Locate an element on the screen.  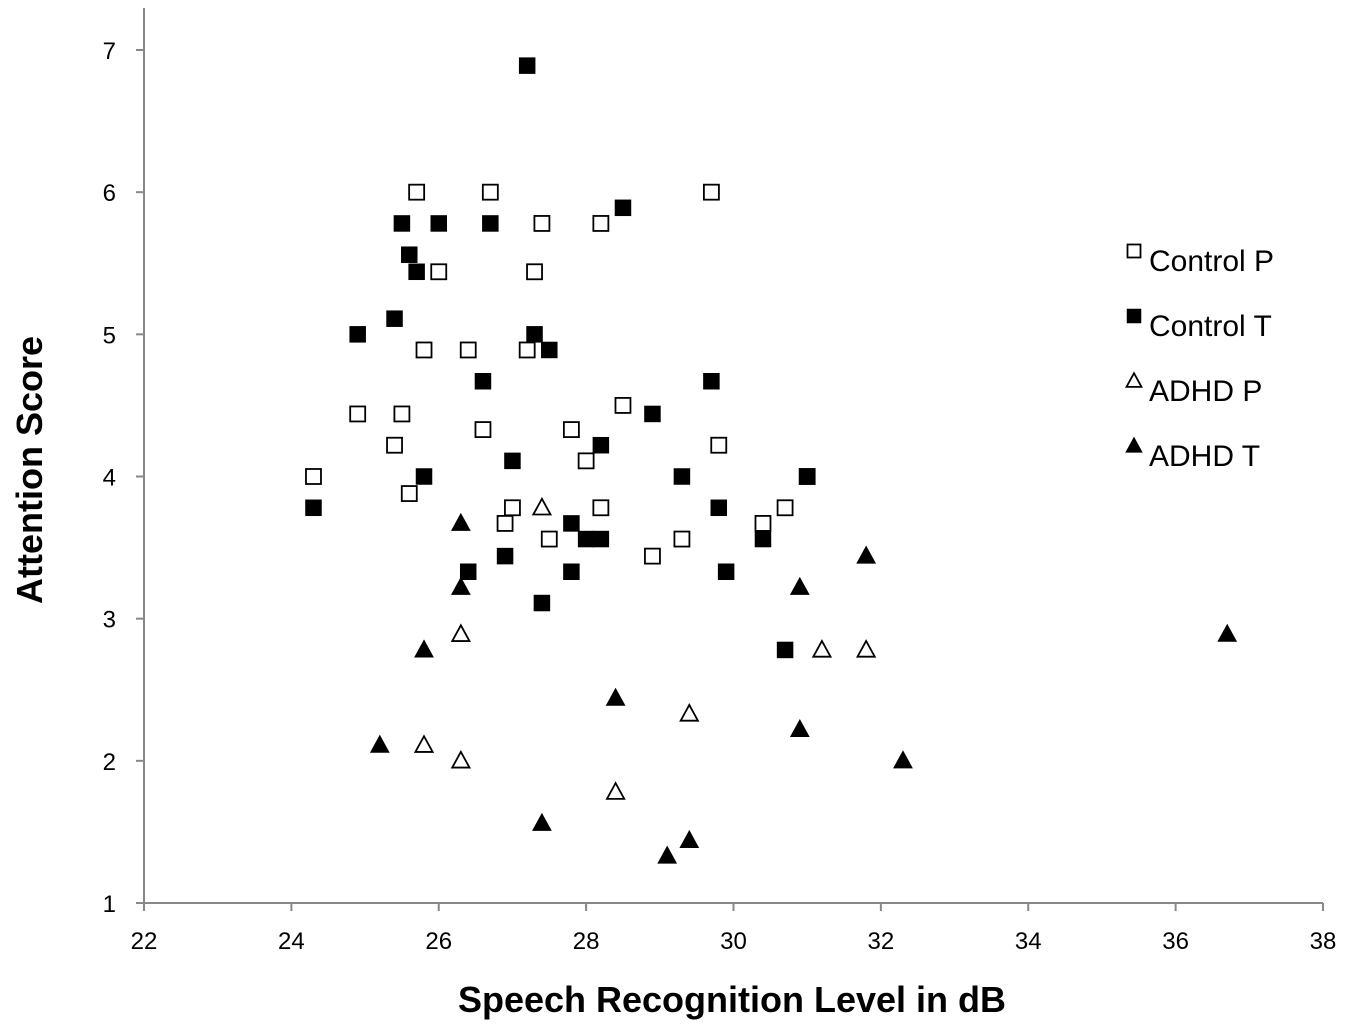
x-tick-label: 26 is located at coordinates (438, 941).